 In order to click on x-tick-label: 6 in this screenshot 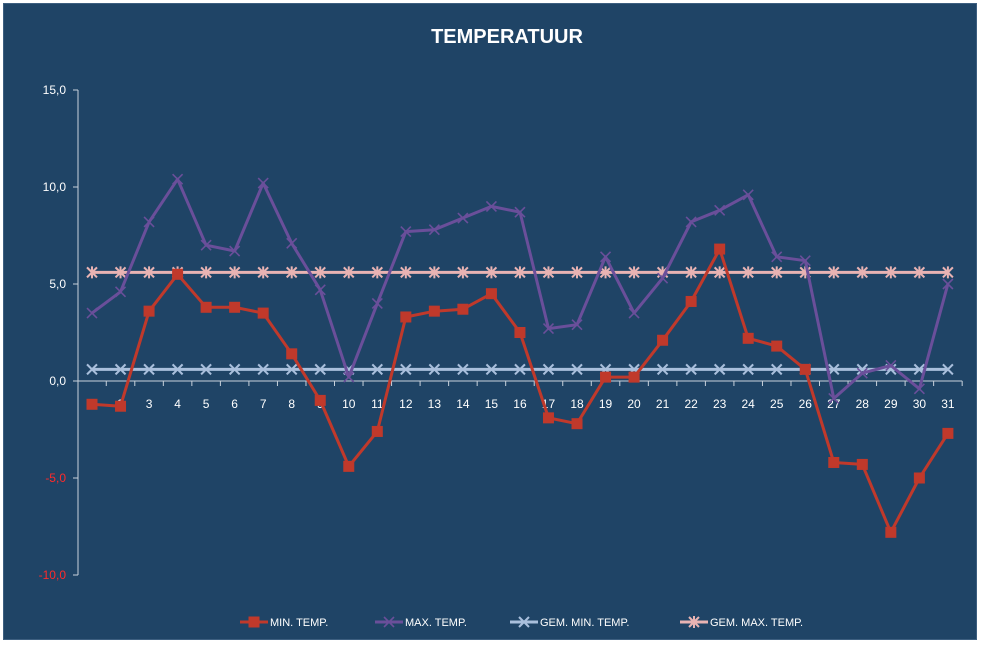, I will do `click(234, 404)`.